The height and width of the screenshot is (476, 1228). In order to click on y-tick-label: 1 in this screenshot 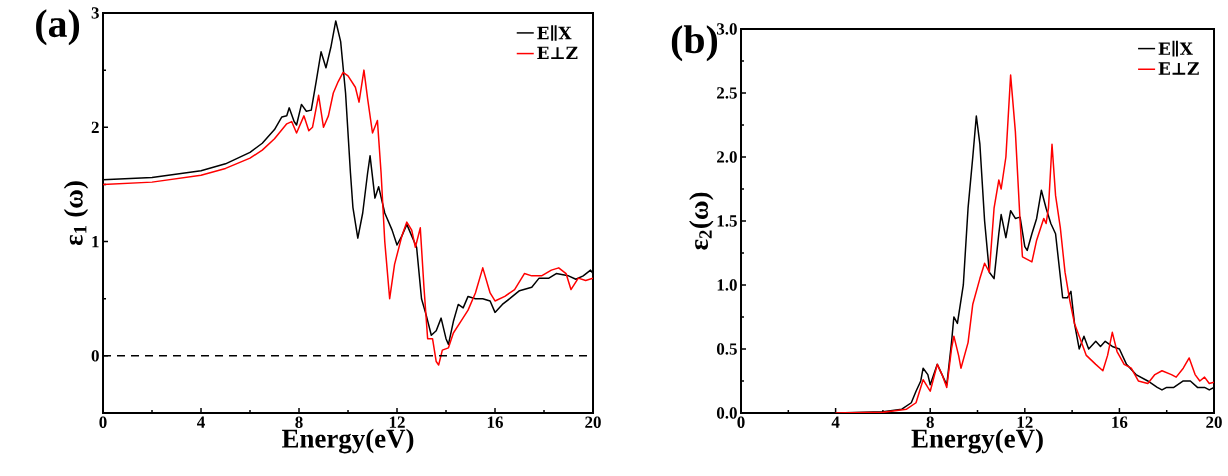, I will do `click(95, 241)`.